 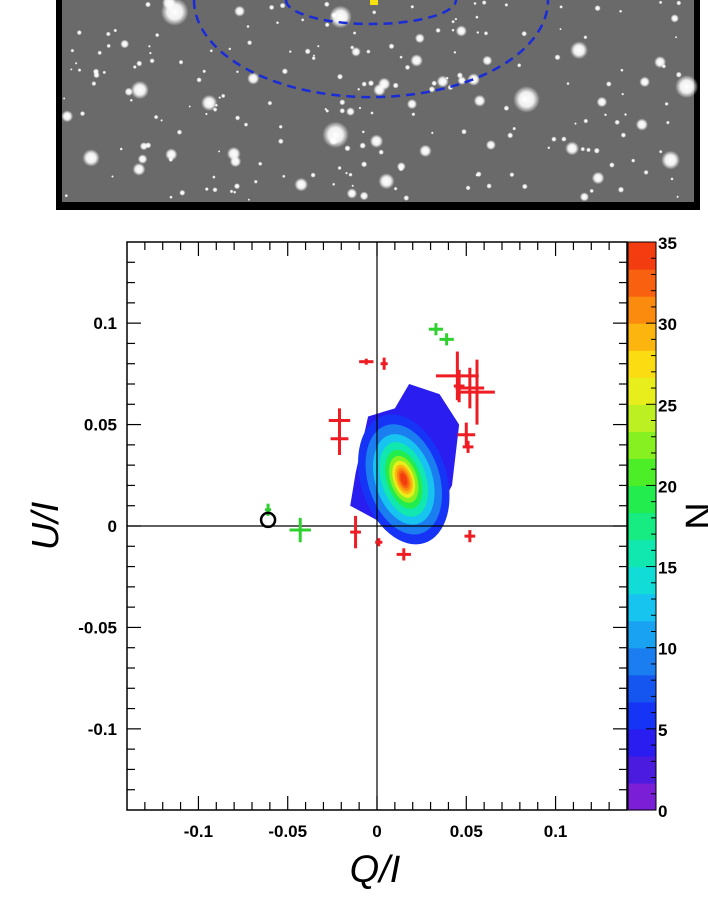 I want to click on colorbar-tick-label: 25, so click(x=667, y=405).